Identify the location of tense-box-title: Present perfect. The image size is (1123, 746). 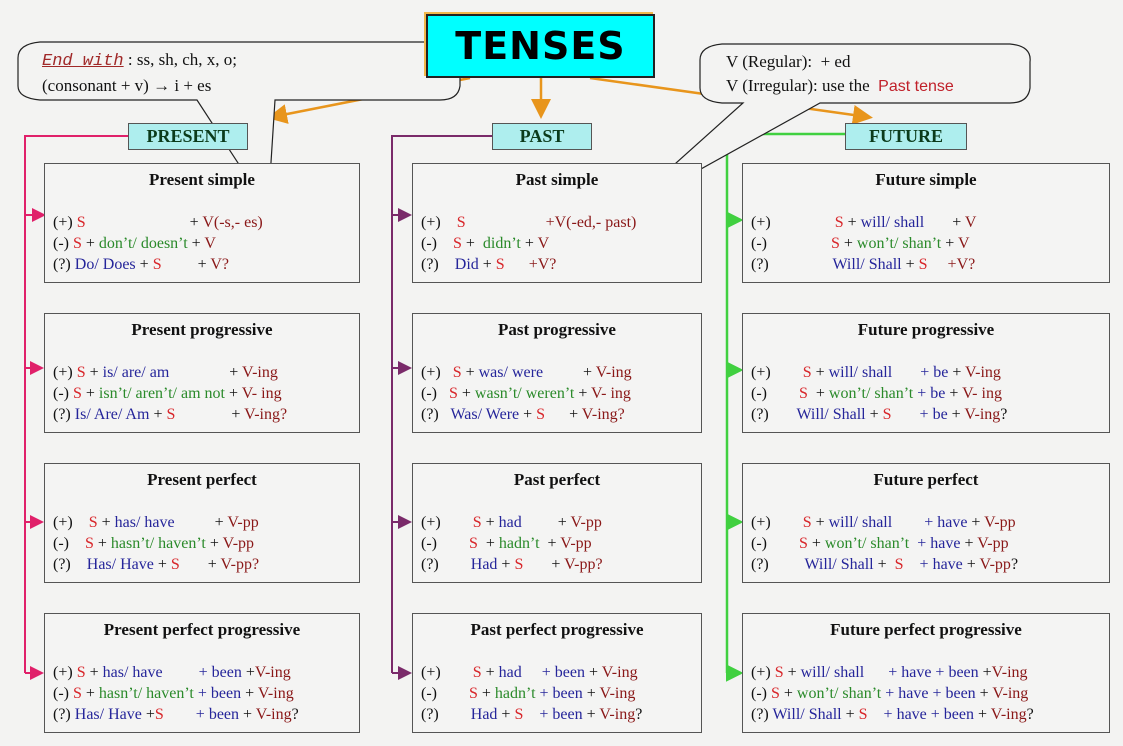
(202, 479).